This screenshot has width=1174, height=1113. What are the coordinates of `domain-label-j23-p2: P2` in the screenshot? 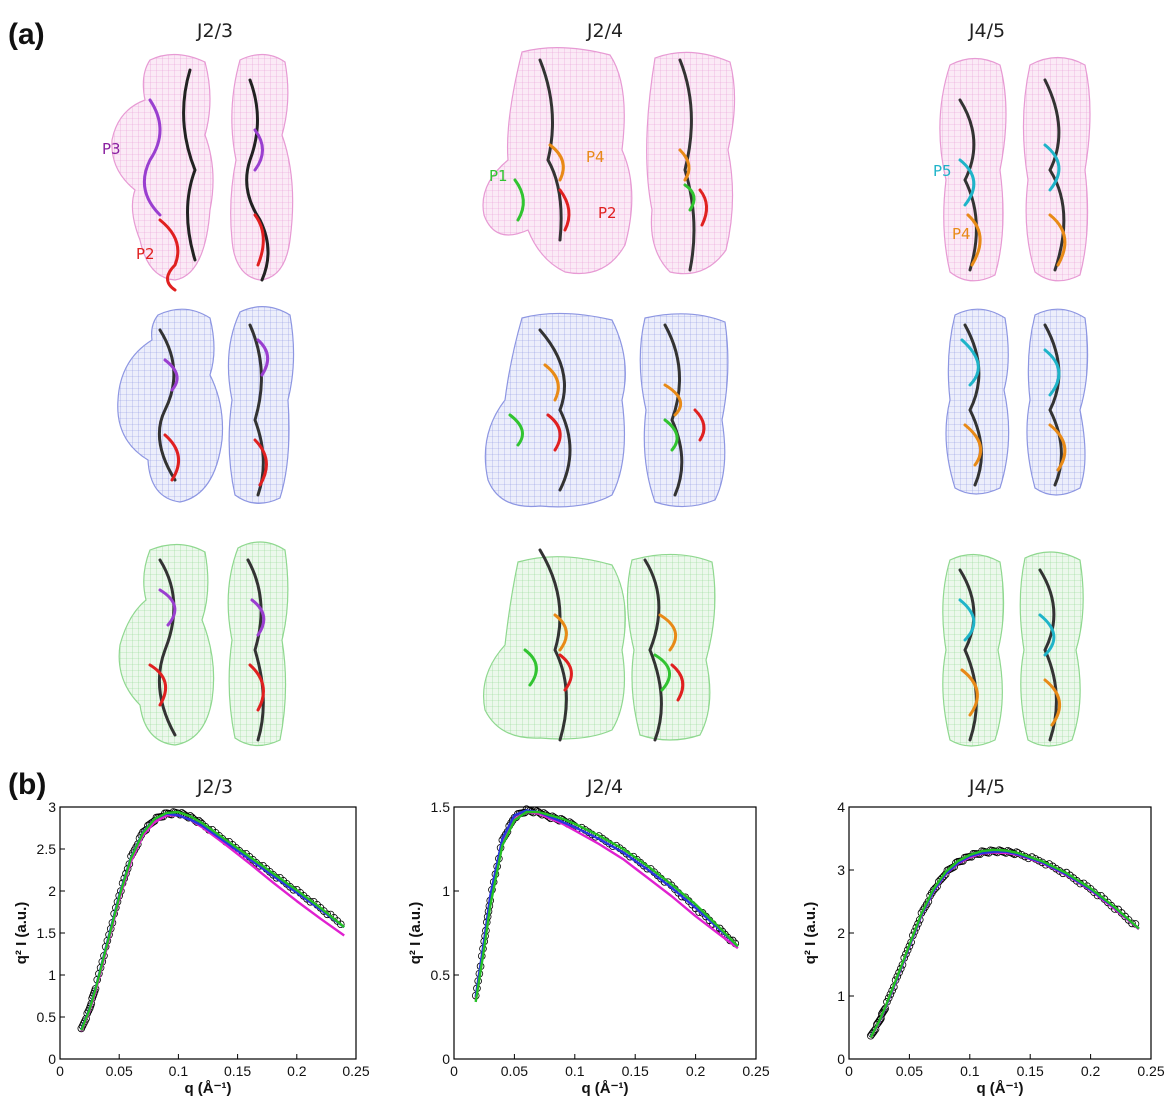 It's located at (145, 254).